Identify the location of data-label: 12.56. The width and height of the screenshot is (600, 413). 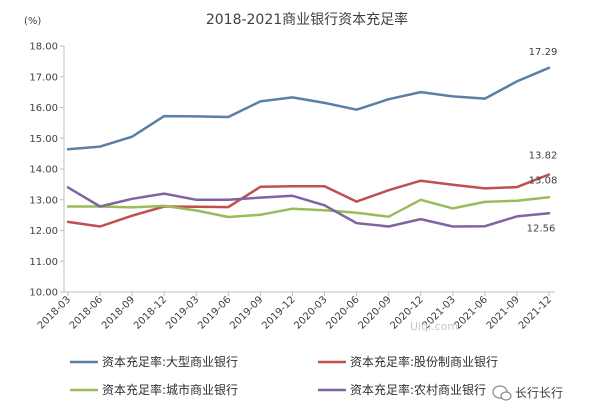
(541, 228).